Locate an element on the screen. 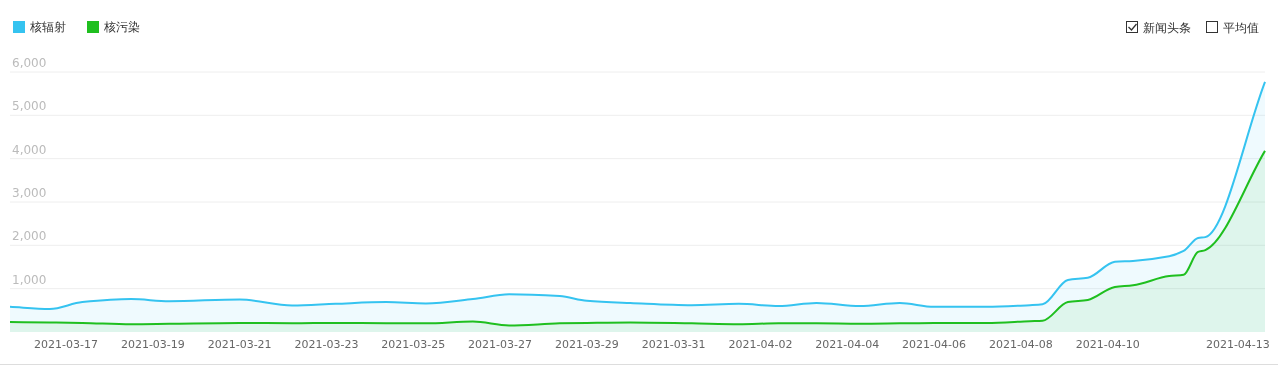 This screenshot has width=1278, height=366. legend-label: 核辐射 is located at coordinates (47, 27).